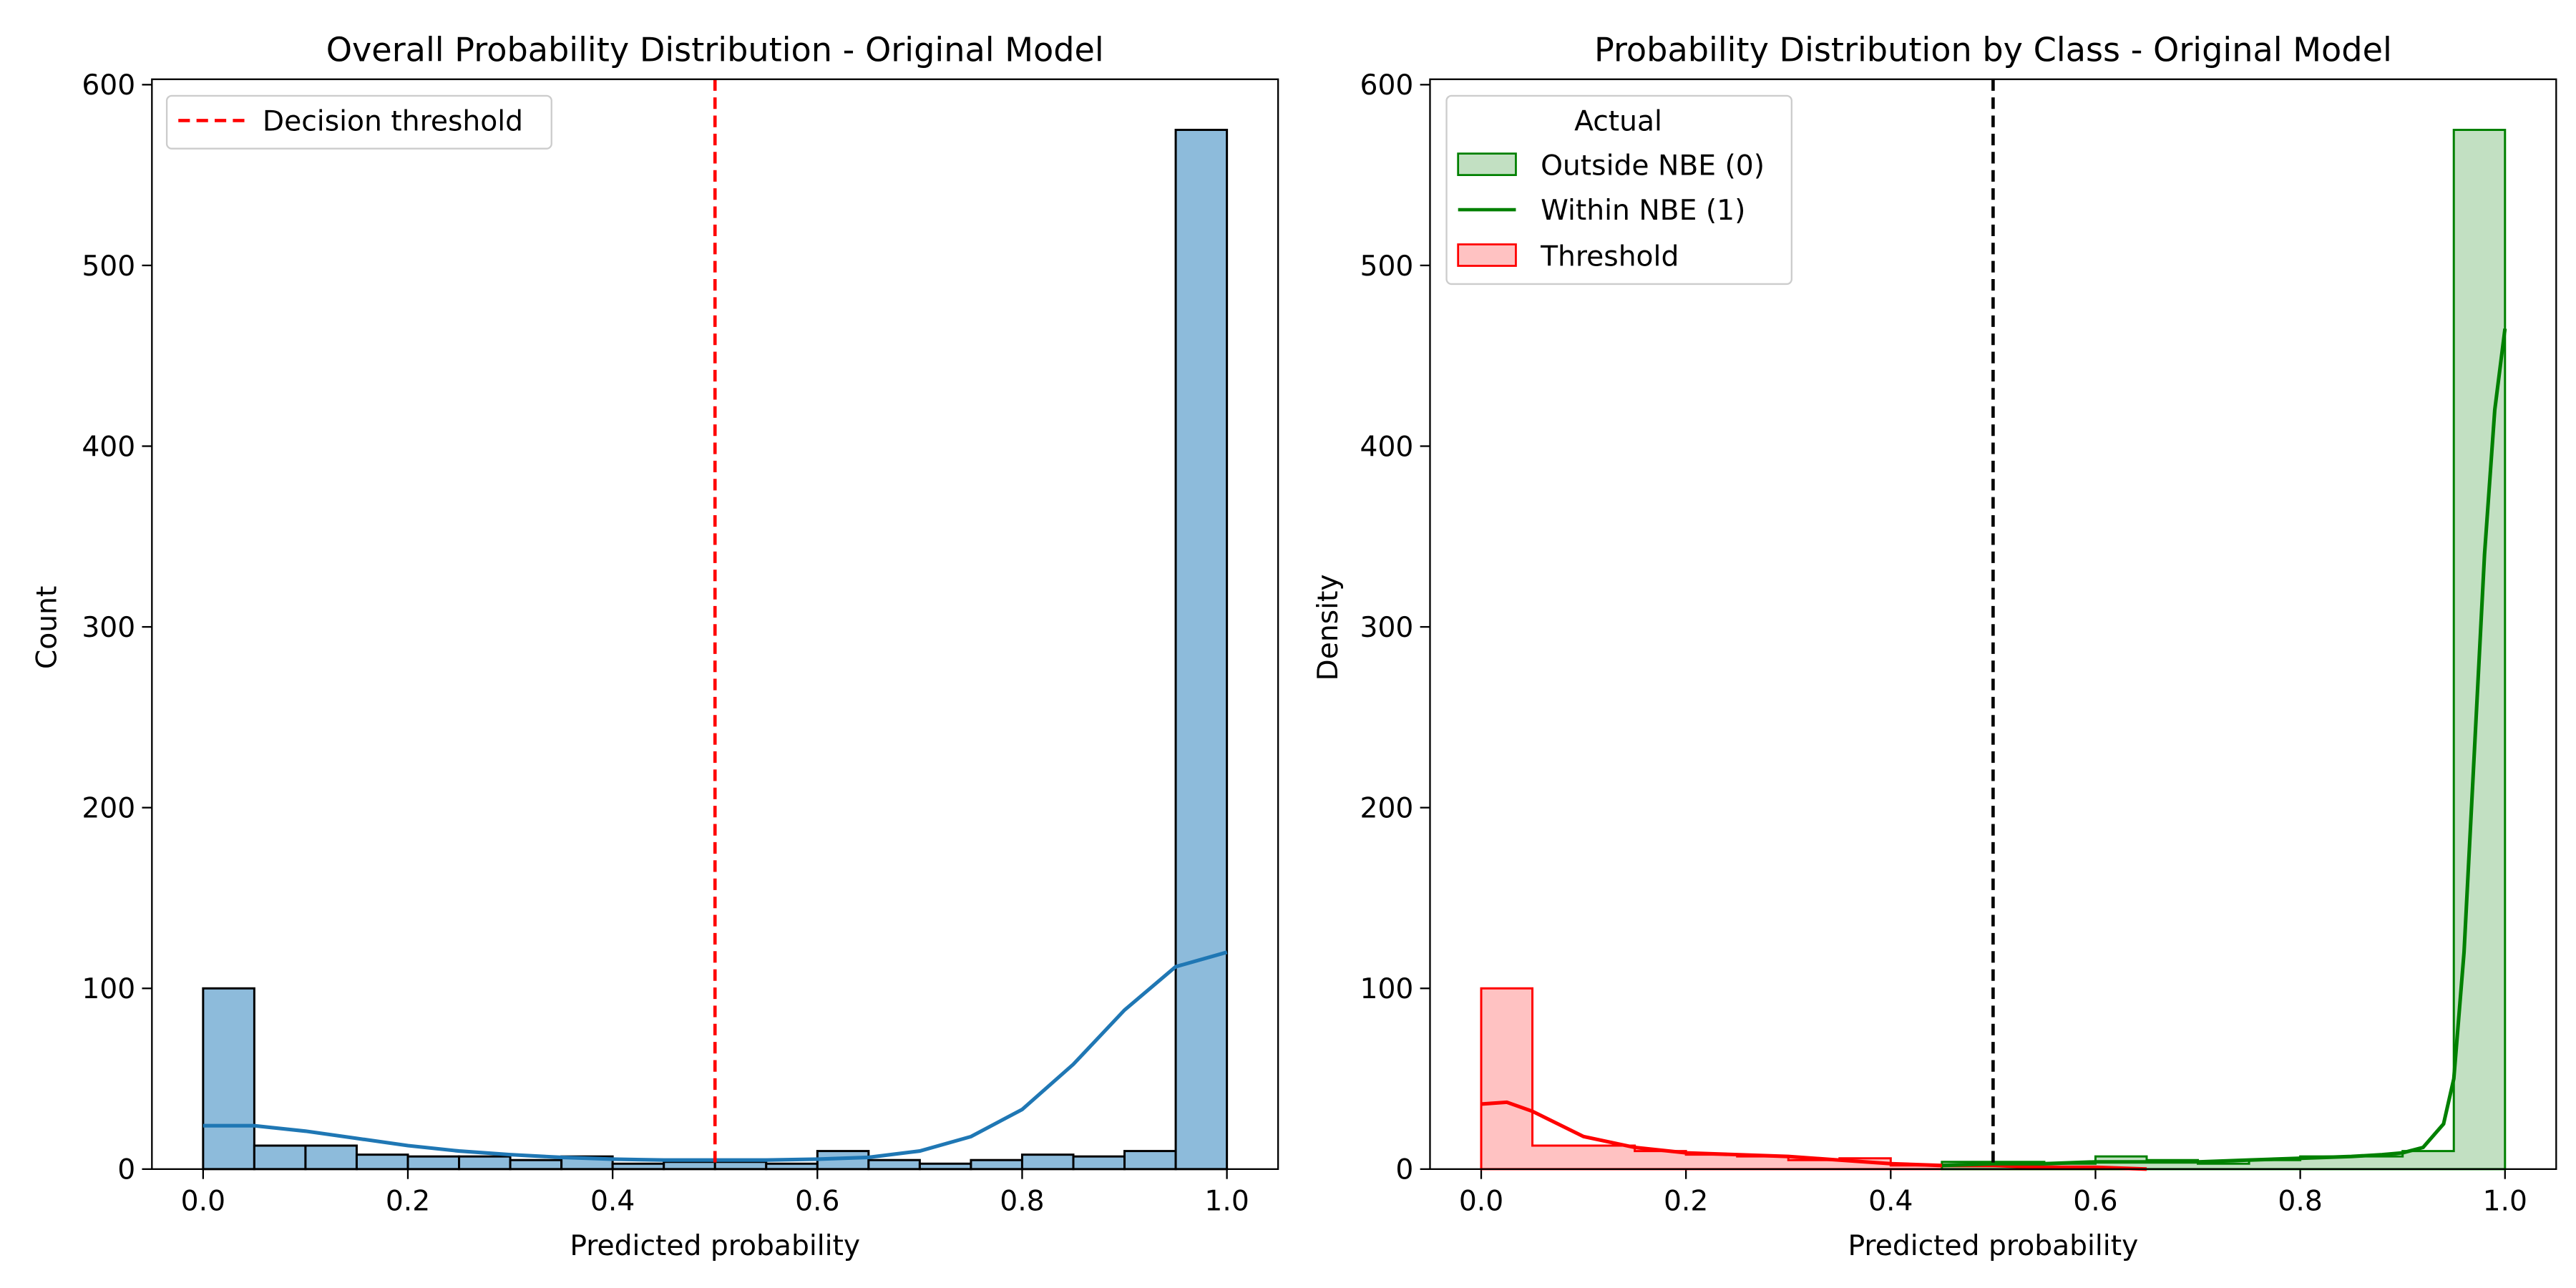  I want to click on threshold-class-legend-swatch, so click(1487, 255).